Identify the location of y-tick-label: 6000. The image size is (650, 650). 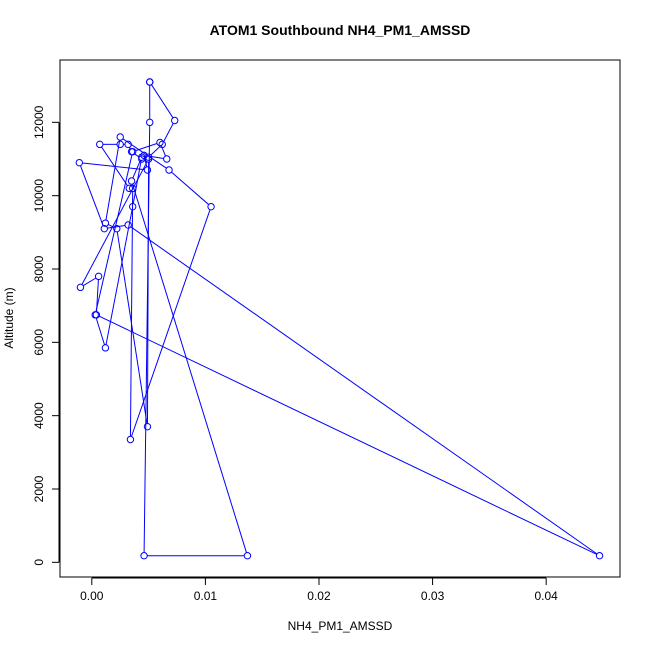
(39, 342).